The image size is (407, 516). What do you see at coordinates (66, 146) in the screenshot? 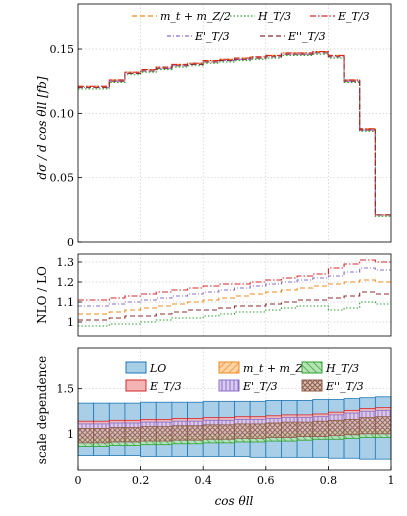
I see `panel1-yticks: 0 0.05 0.10 0.15` at bounding box center [66, 146].